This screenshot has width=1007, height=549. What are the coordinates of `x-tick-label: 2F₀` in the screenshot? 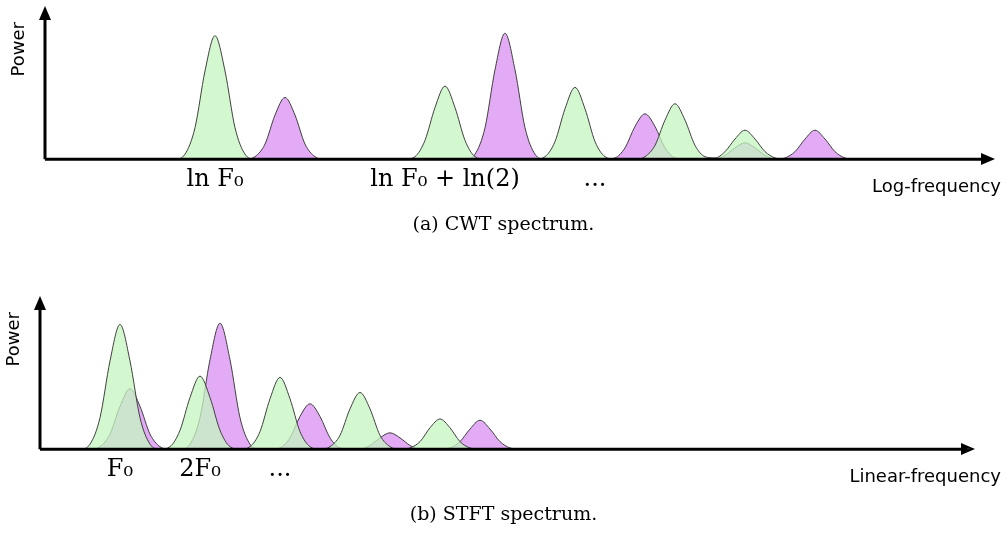 It's located at (200, 467).